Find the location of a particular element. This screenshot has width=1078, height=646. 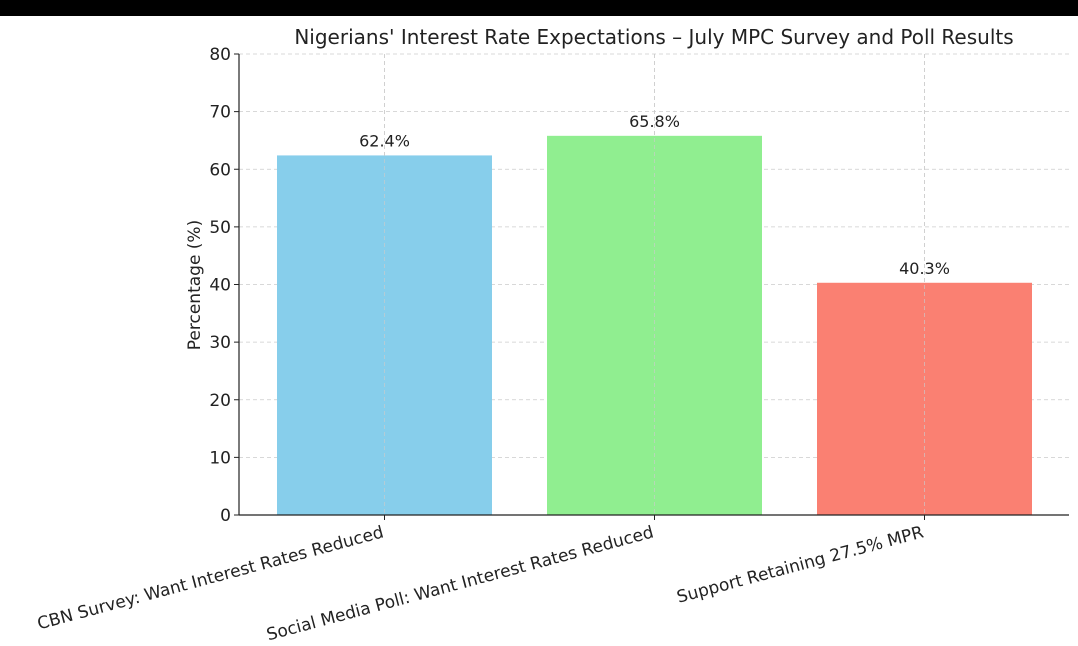

y-tick-label: 0 is located at coordinates (225, 516).